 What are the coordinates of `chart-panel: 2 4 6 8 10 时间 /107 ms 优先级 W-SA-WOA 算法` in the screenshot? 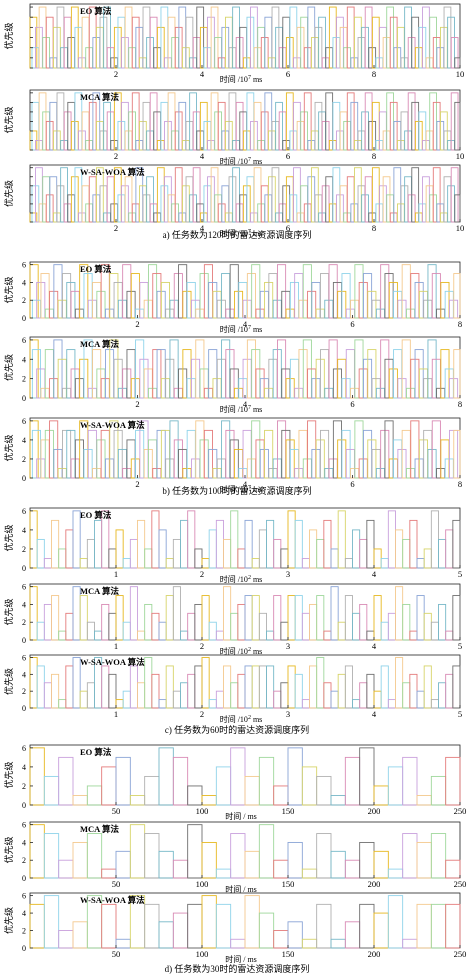 It's located at (233, 201).